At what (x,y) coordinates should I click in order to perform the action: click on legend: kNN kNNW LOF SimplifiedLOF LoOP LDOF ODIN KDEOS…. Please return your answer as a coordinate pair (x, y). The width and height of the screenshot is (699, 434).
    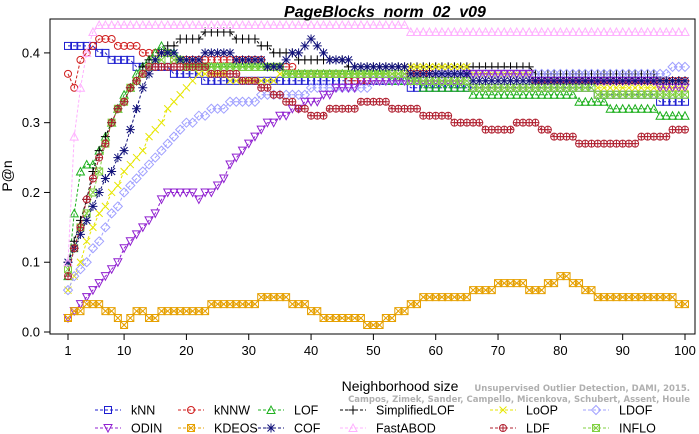
    Looking at the image, I should click on (375, 419).